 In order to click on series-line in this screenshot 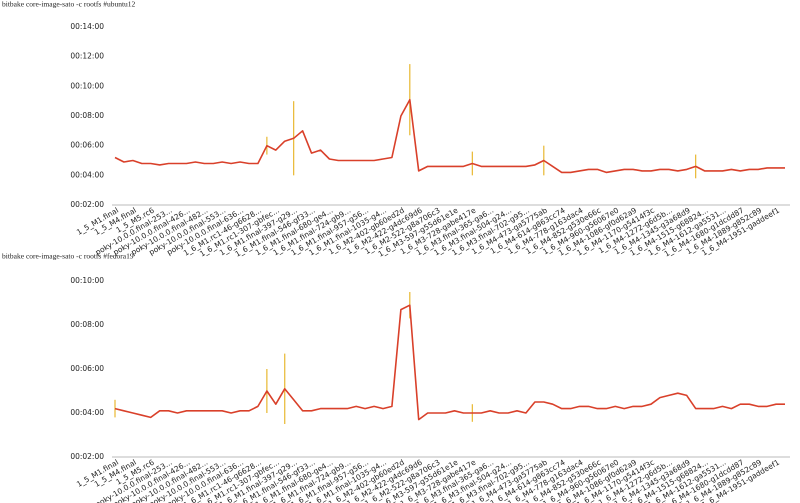, I will do `click(449, 136)`.